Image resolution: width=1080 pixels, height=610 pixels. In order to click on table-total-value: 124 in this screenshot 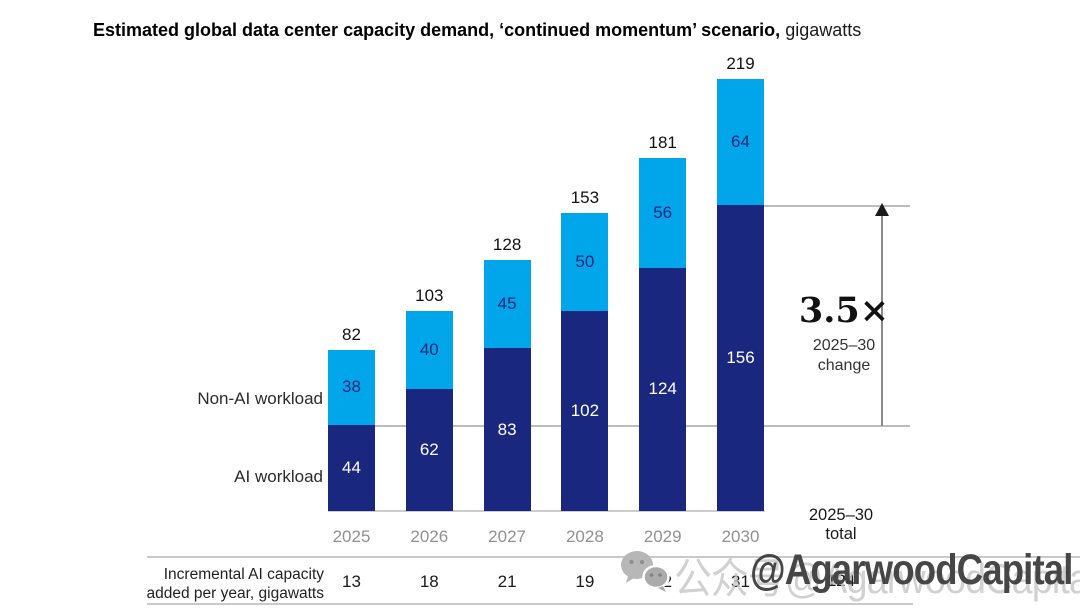, I will do `click(841, 580)`.